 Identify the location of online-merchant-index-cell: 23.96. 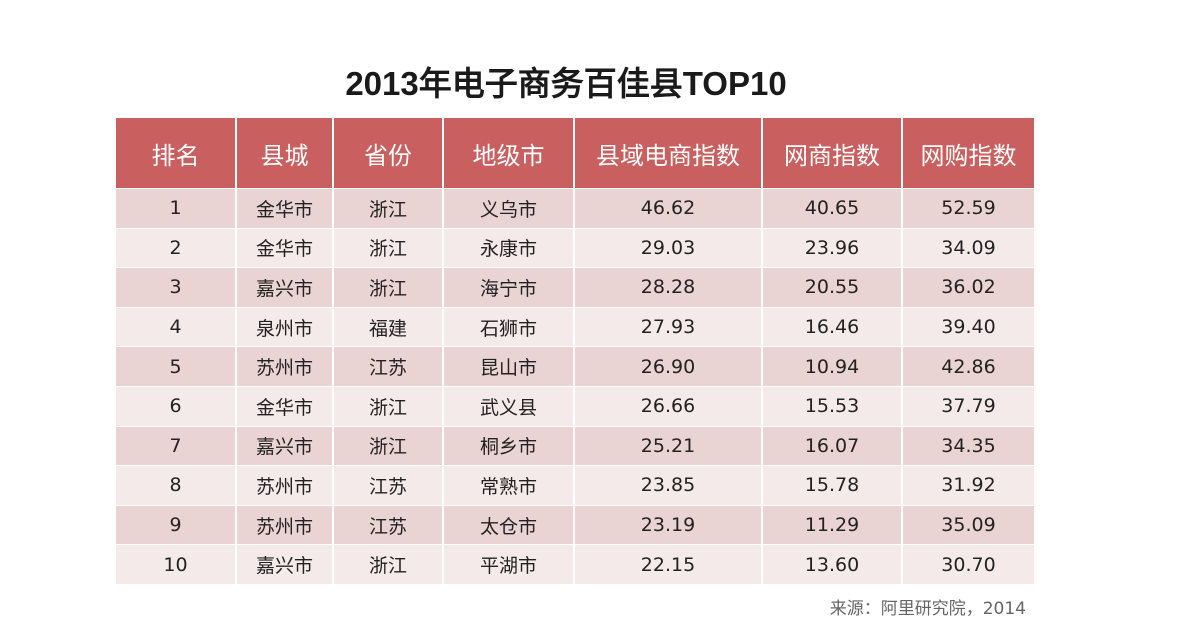
(832, 247).